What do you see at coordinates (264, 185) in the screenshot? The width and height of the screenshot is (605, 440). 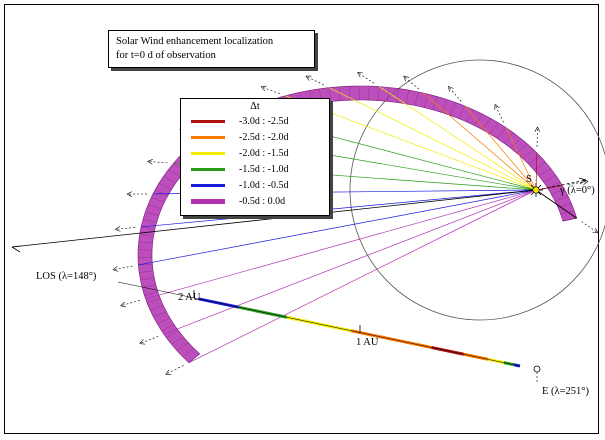 I see `legend-label: -1.0d : -0.5d` at bounding box center [264, 185].